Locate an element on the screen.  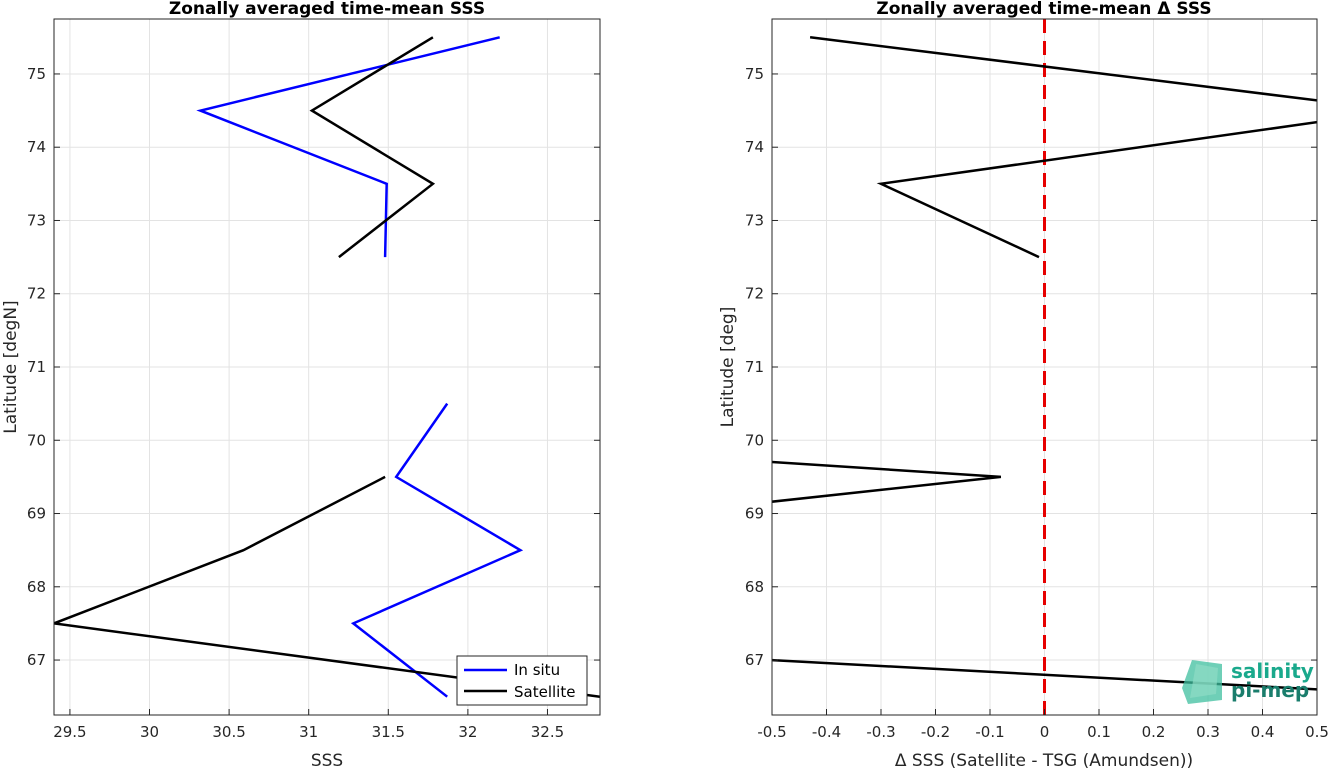
right-y-tick-label: 68 is located at coordinates (754, 587).